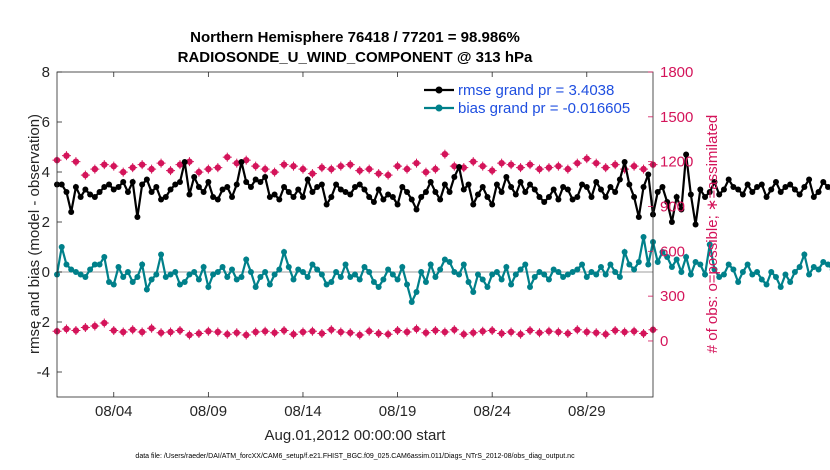 The width and height of the screenshot is (830, 470). I want to click on y-right-tick-label: 1500, so click(676, 117).